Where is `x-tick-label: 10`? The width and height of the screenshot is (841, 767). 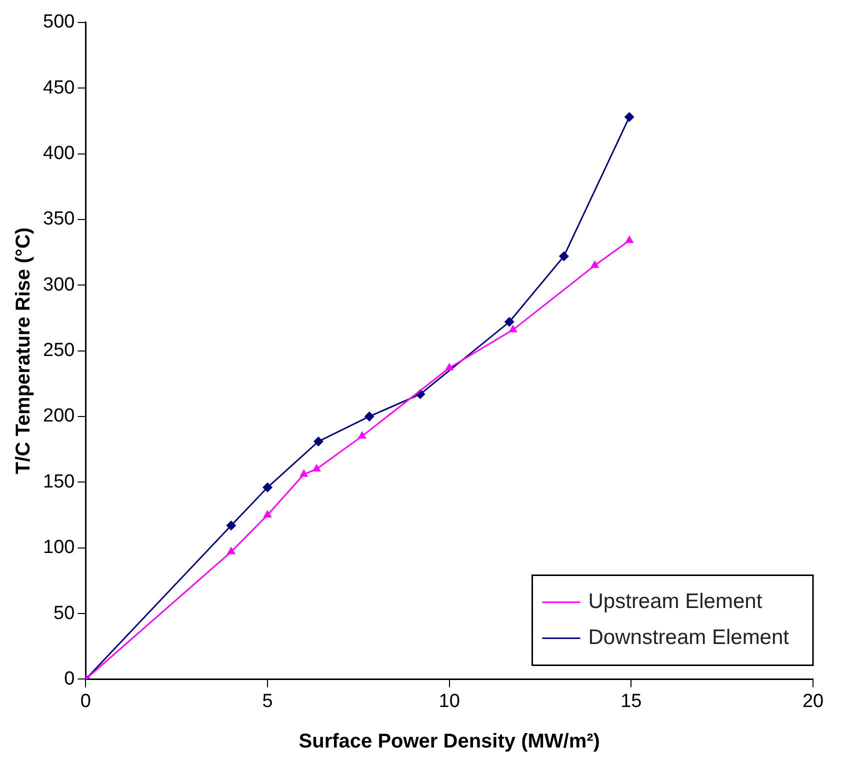
x-tick-label: 10 is located at coordinates (449, 701).